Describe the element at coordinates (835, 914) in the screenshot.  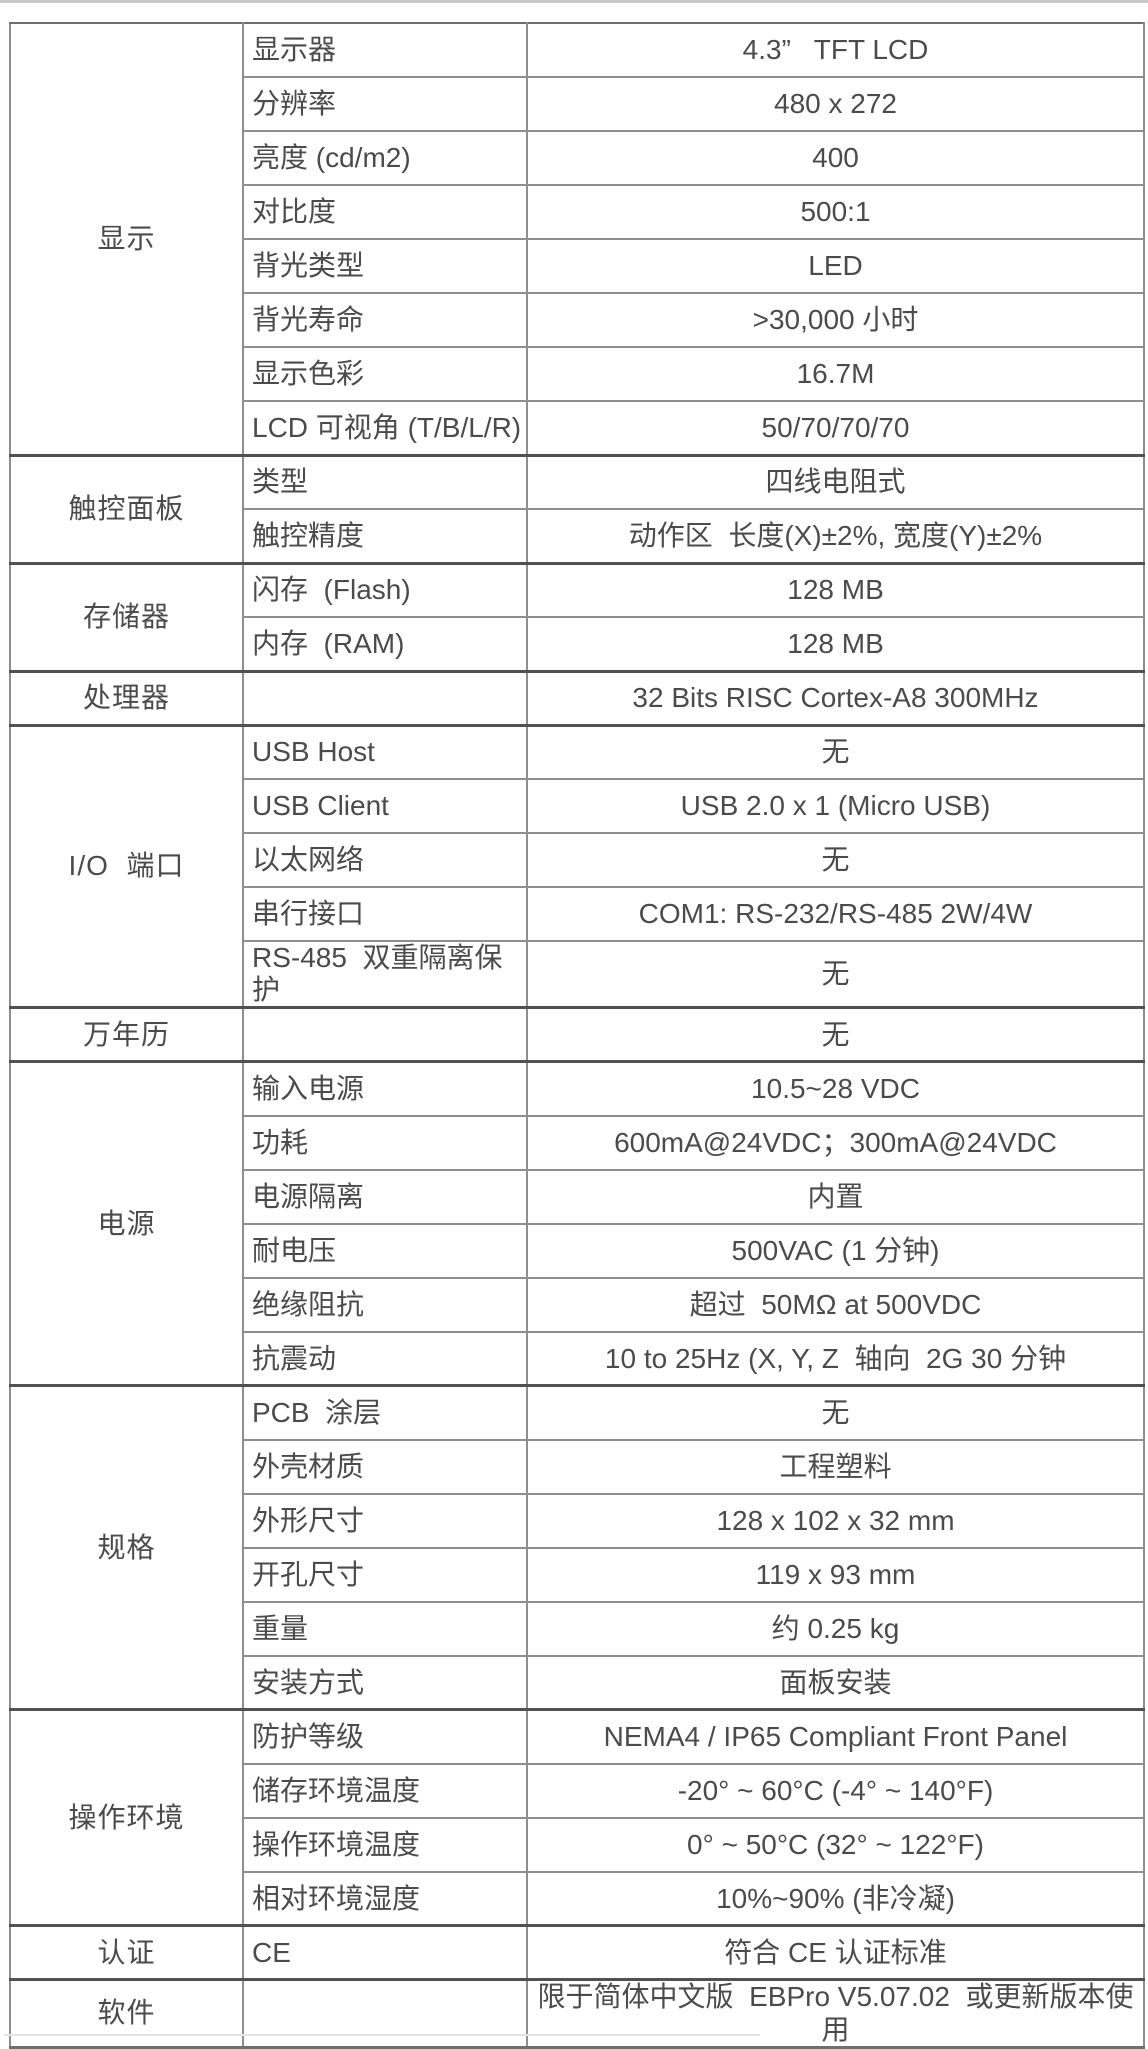
I see `spec-value: COM1: RS-232/RS-485 2W/4W` at that location.